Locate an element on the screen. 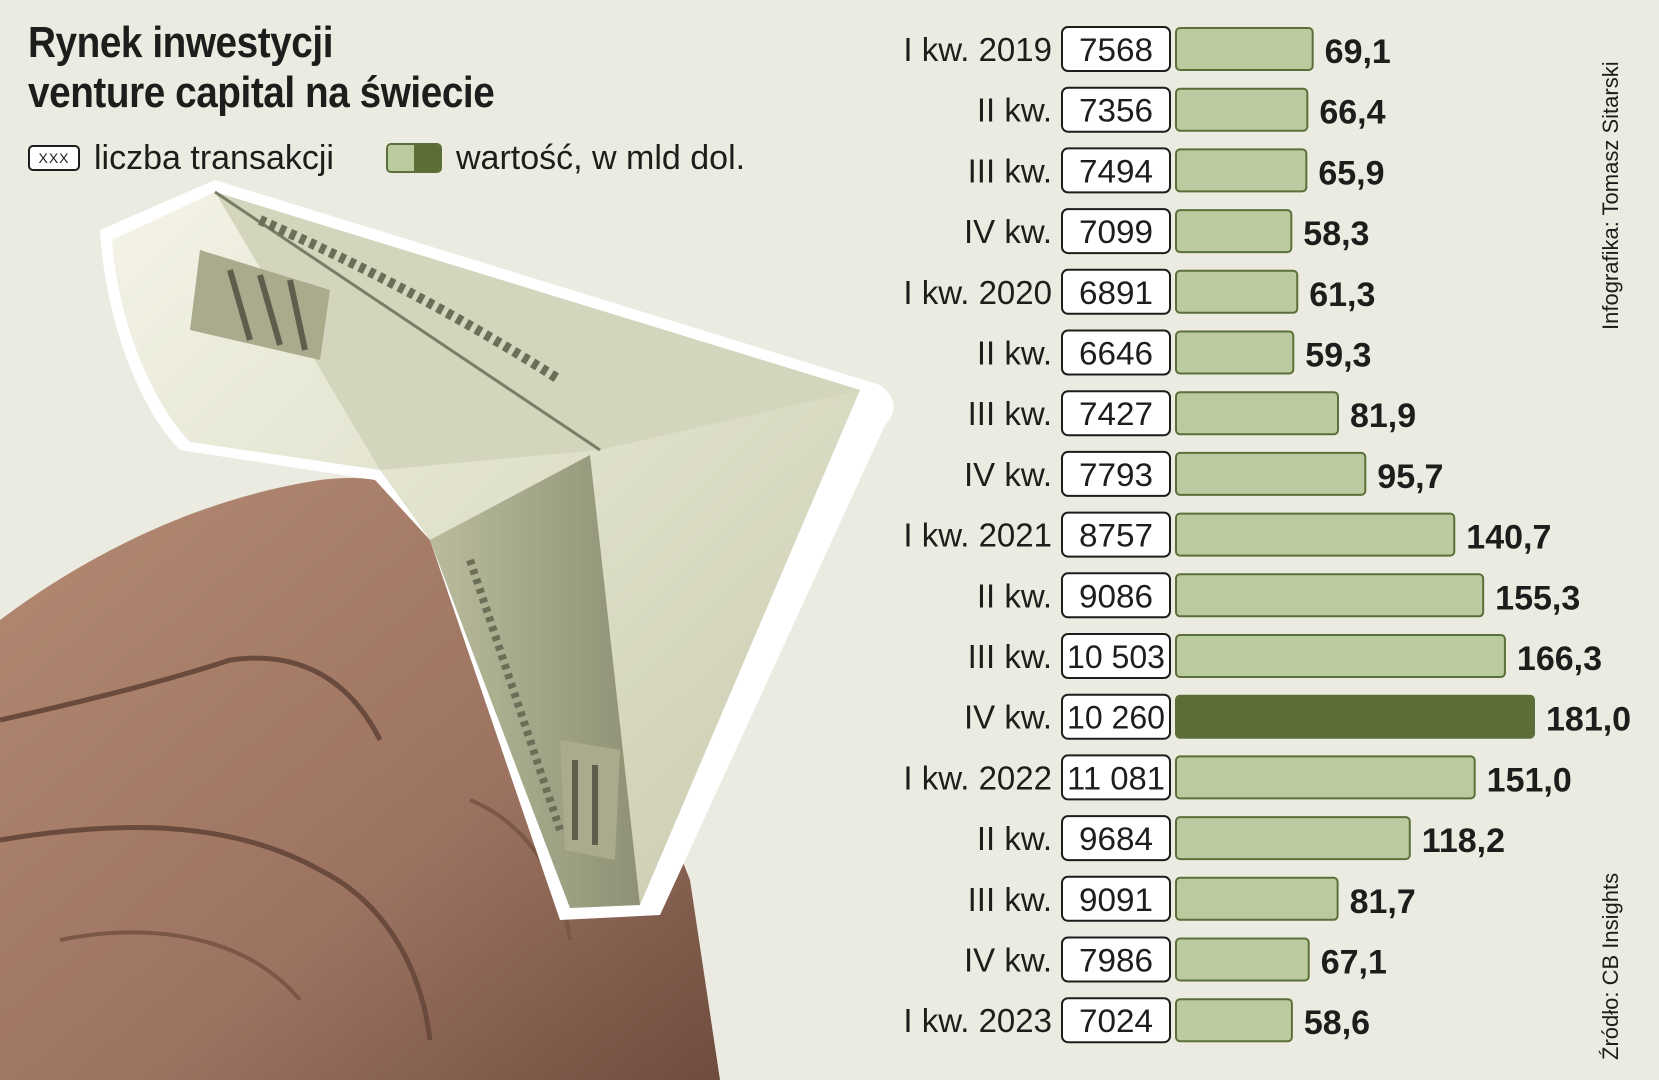  count-label: 9086 is located at coordinates (1116, 596).